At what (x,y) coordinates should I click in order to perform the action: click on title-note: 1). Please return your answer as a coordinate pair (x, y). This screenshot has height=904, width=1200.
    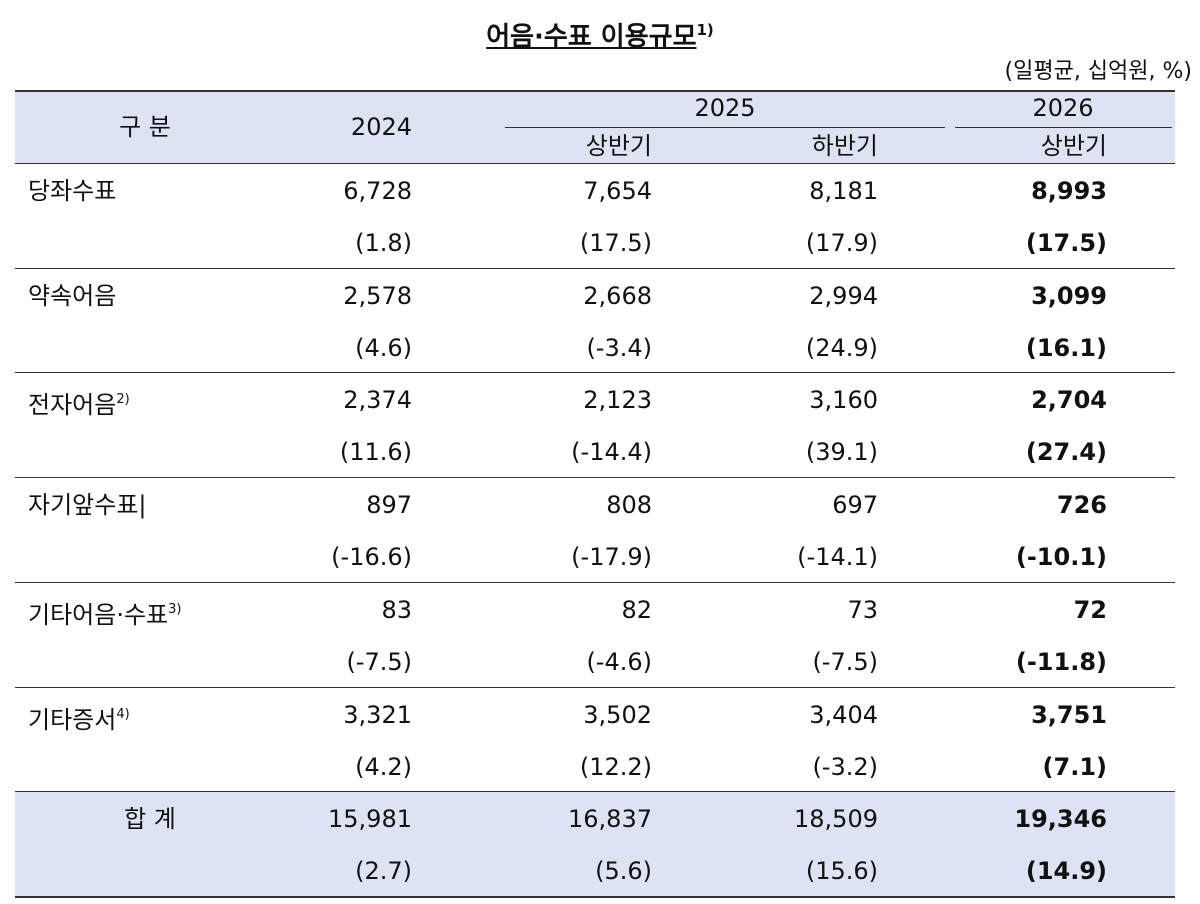
    Looking at the image, I should click on (705, 30).